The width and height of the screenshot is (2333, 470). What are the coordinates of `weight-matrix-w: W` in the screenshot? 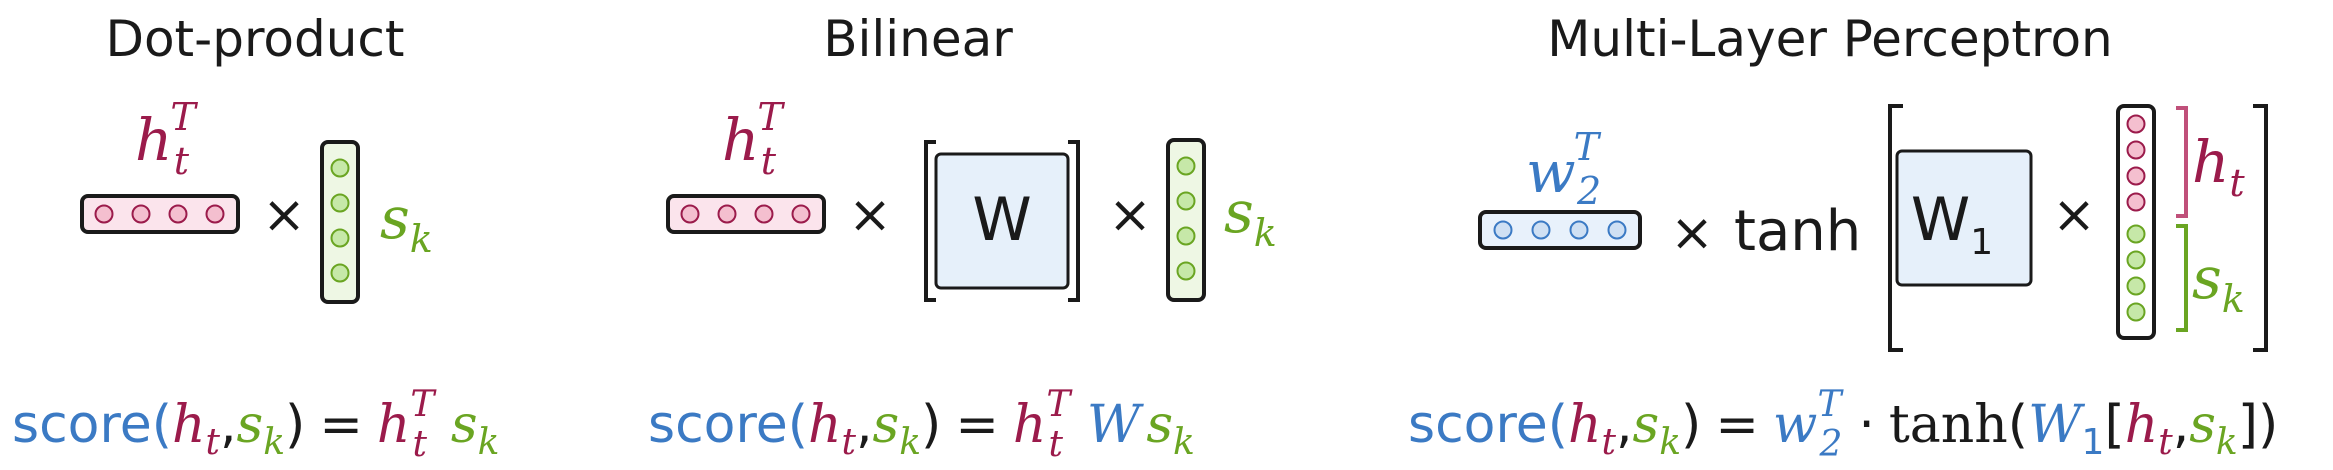 It's located at (1002, 221).